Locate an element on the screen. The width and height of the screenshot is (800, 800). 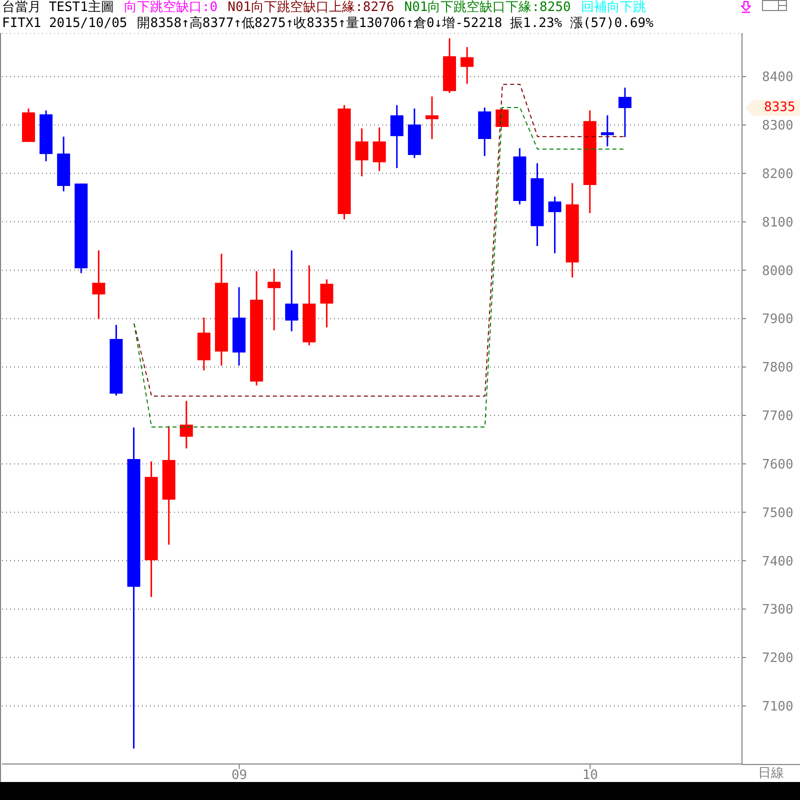
text: N01向下跳空缺口下緣:8250 is located at coordinates (487, 8).